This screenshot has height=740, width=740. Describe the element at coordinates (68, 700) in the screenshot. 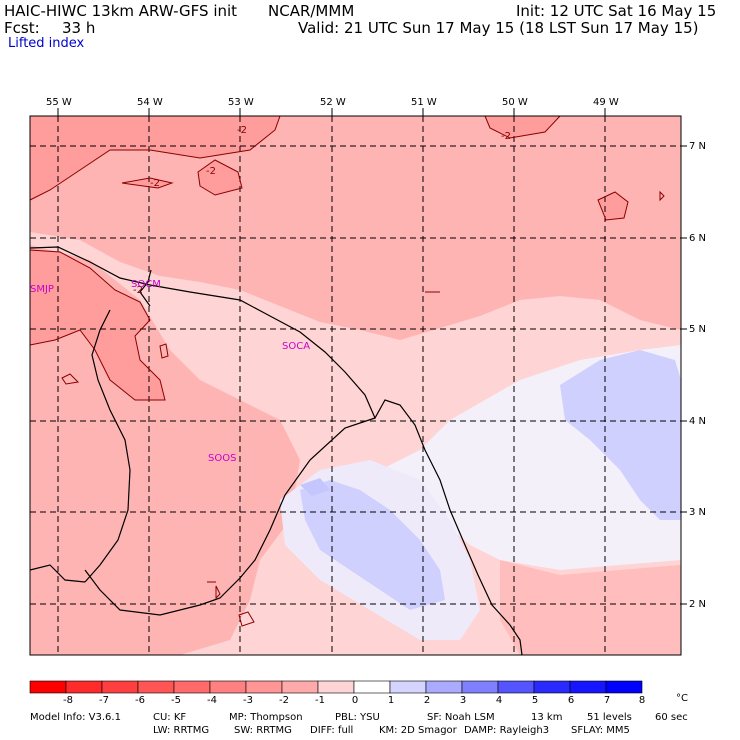

I see `colorbar-tick: -8` at that location.